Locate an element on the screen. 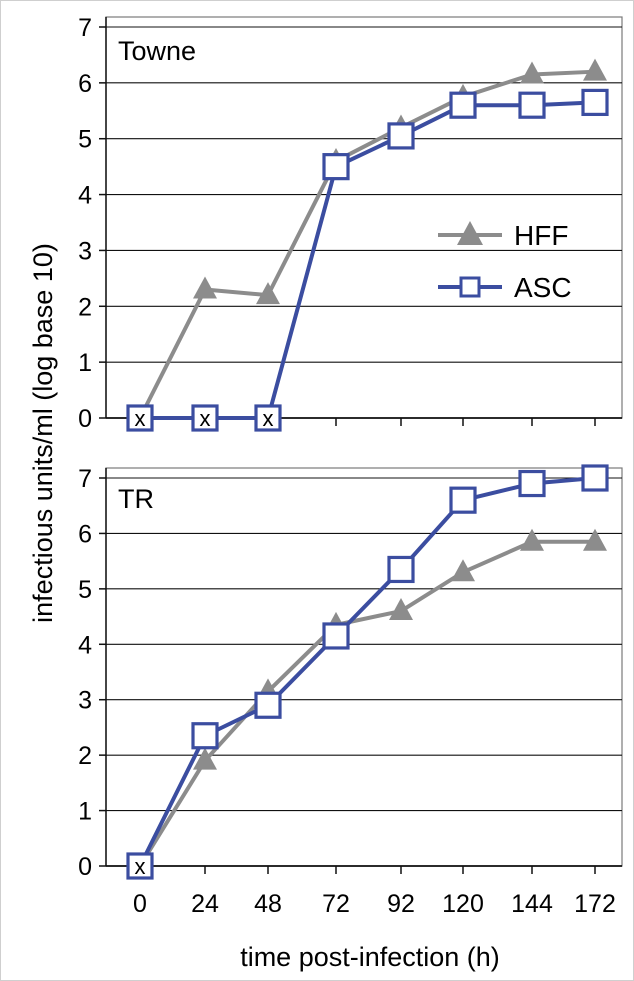 The image size is (634, 981). x-tick-label: 92 is located at coordinates (401, 904).